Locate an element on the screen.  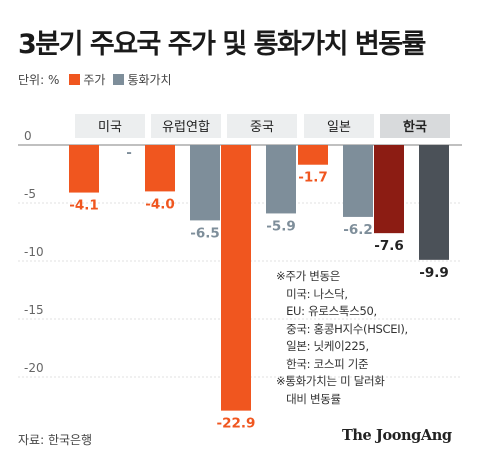
data-label-stock: -4.0 is located at coordinates (160, 204).